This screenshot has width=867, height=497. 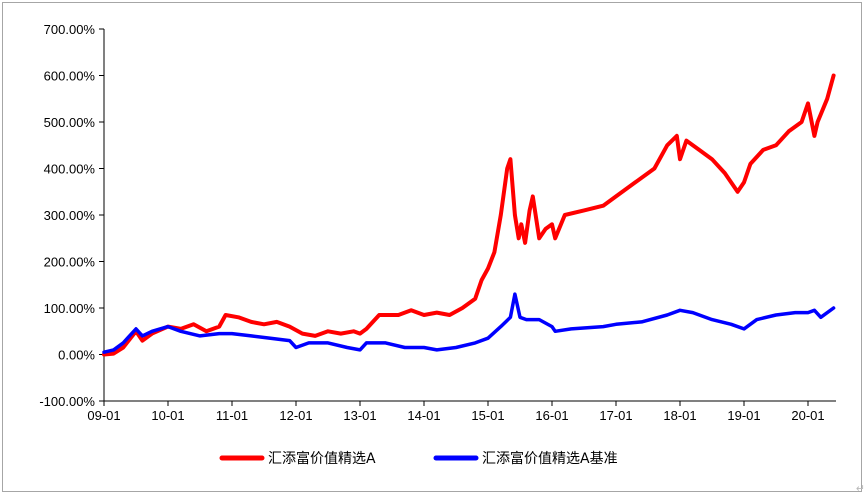 What do you see at coordinates (70, 262) in the screenshot?
I see `y-tick-label: 200.00%` at bounding box center [70, 262].